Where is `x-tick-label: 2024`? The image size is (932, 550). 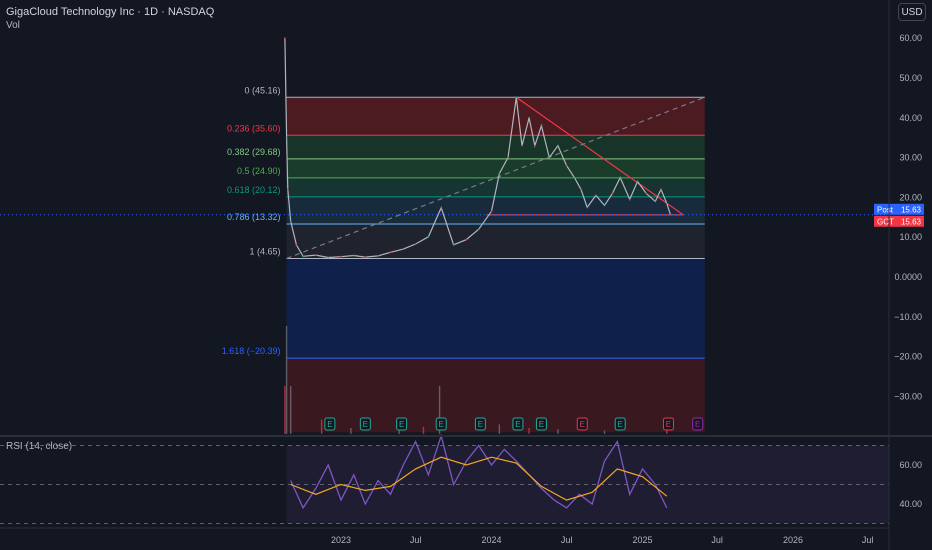 x-tick-label: 2024 is located at coordinates (492, 540).